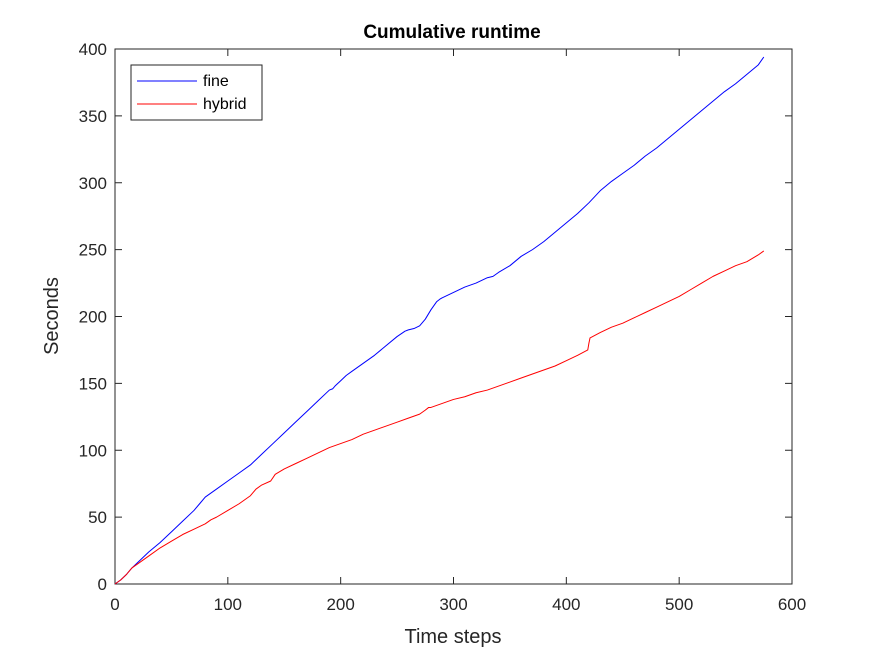  Describe the element at coordinates (93, 317) in the screenshot. I see `y-tick-label: 200` at that location.